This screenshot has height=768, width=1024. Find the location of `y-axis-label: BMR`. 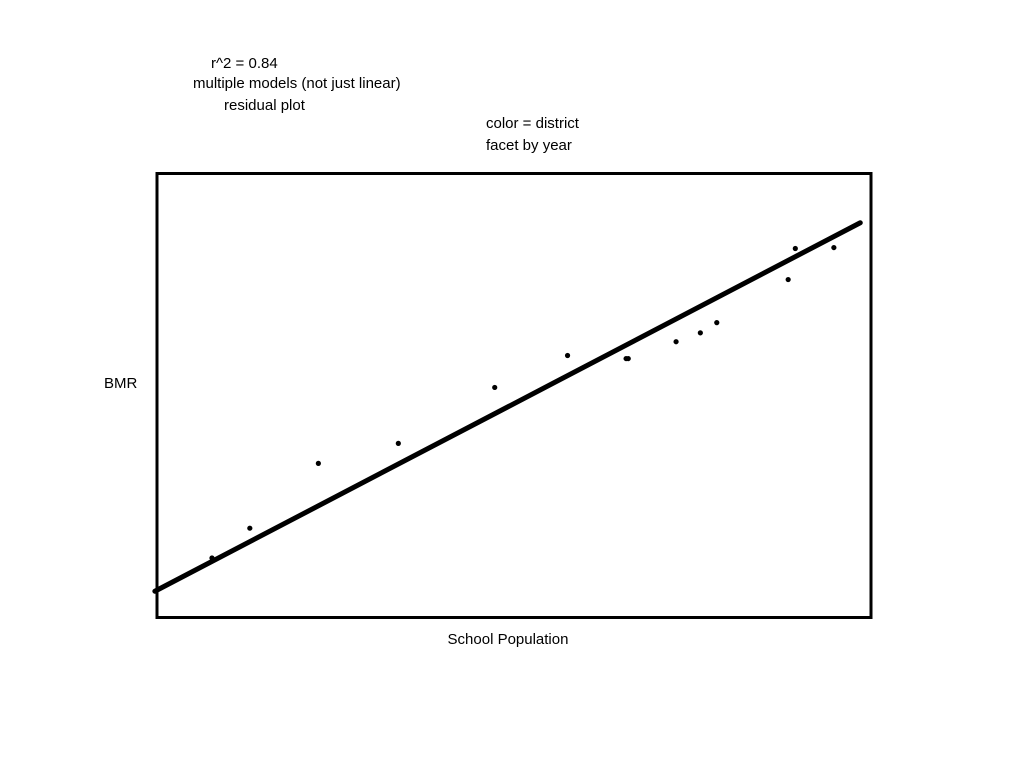

y-axis-label: BMR is located at coordinates (120, 384).